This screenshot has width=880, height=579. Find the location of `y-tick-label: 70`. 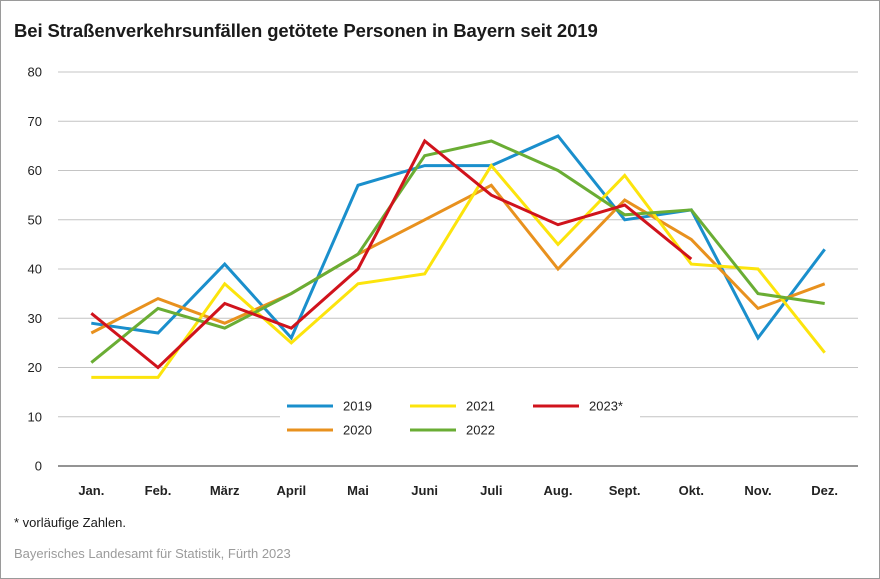

y-tick-label: 70 is located at coordinates (35, 121).